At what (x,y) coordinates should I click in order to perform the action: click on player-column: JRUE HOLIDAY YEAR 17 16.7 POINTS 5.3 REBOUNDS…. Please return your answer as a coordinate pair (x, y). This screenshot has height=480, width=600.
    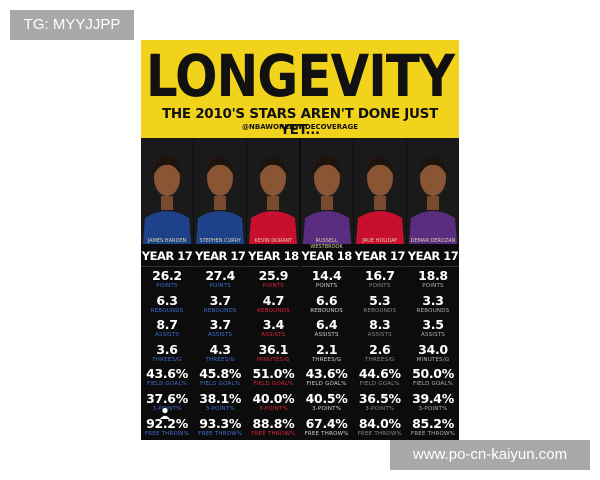
    Looking at the image, I should click on (379, 289).